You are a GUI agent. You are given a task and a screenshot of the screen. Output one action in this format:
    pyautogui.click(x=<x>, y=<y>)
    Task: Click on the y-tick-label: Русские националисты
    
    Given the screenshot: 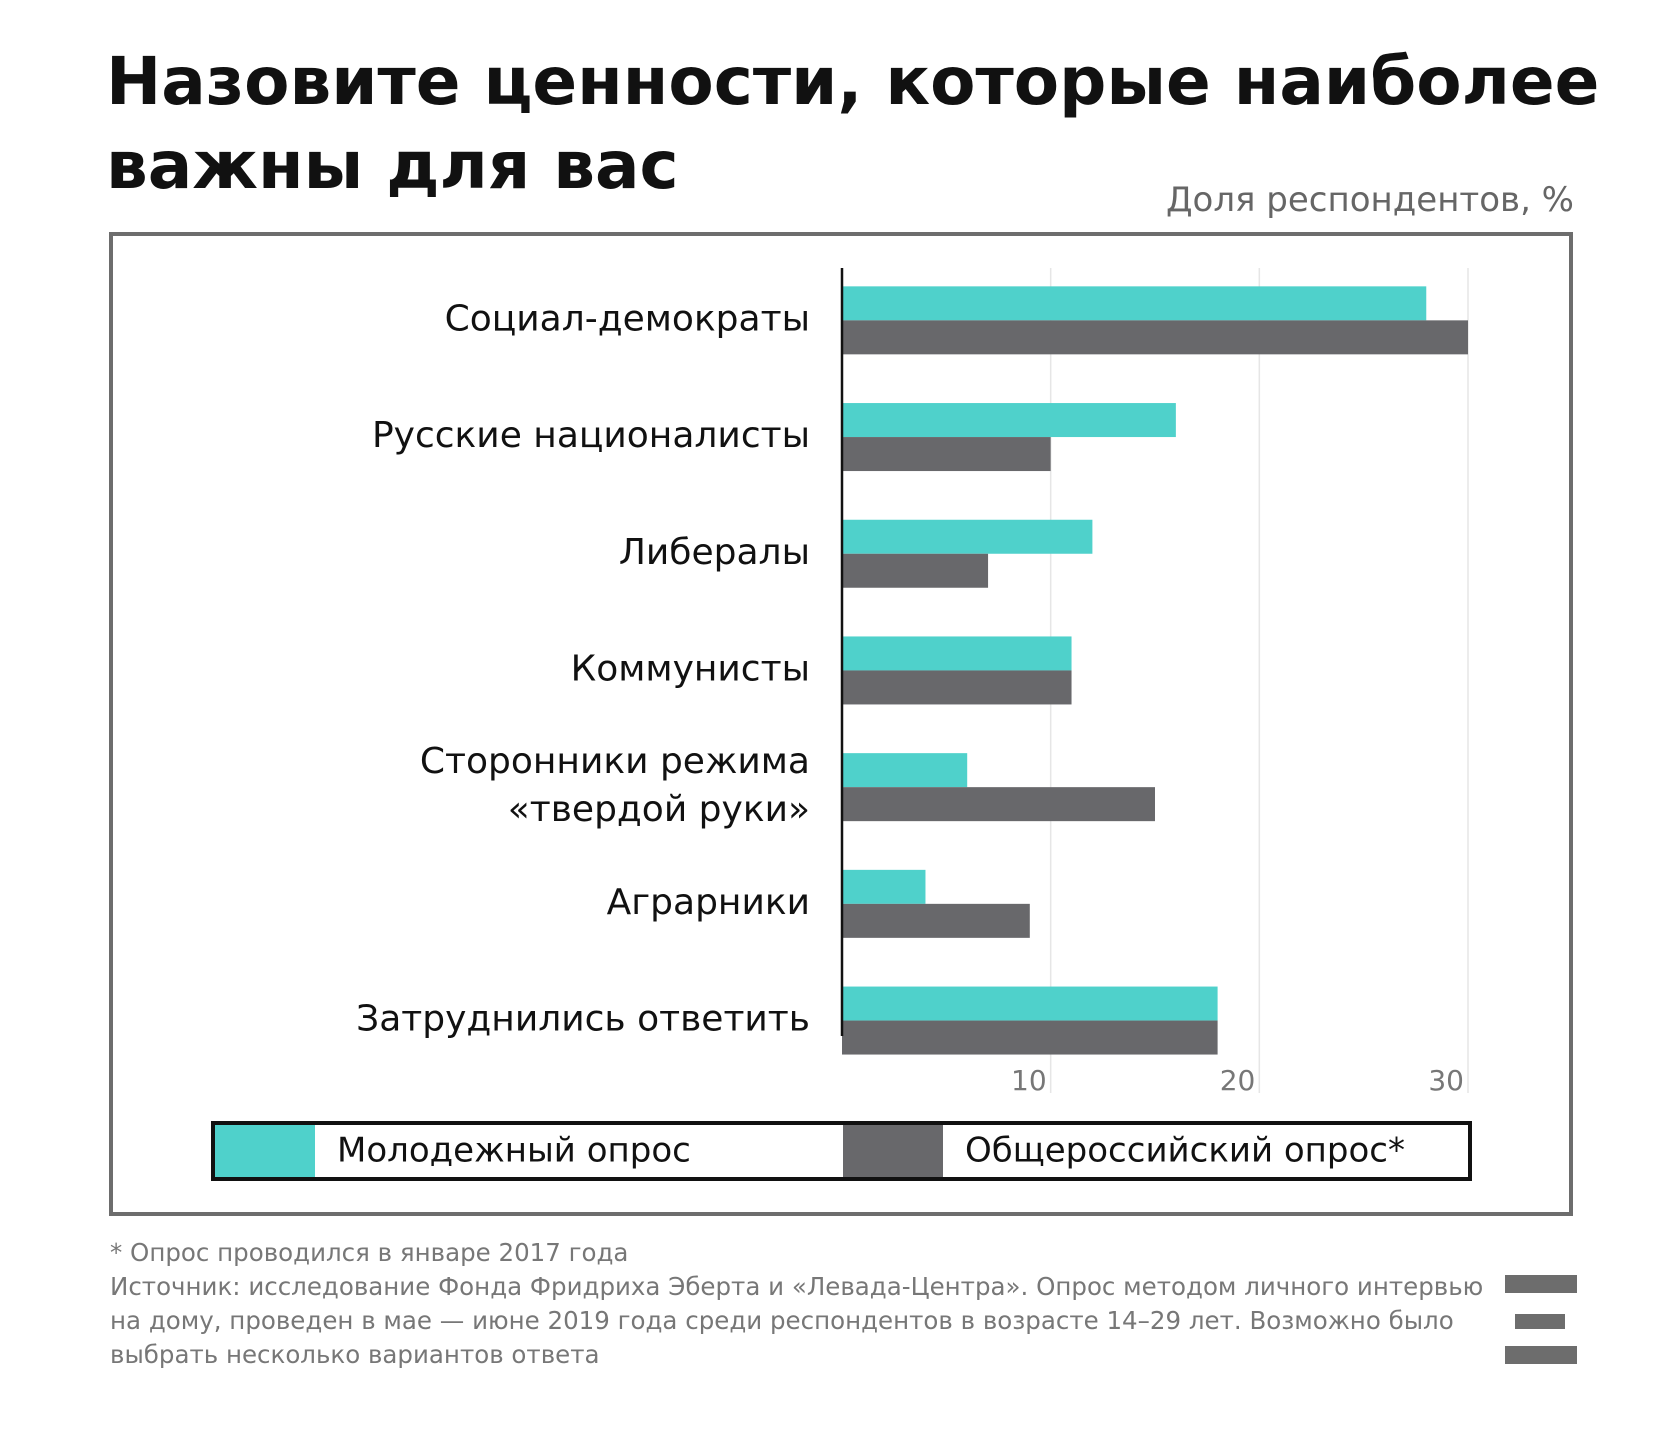 What is the action you would take?
    pyautogui.click(x=591, y=435)
    